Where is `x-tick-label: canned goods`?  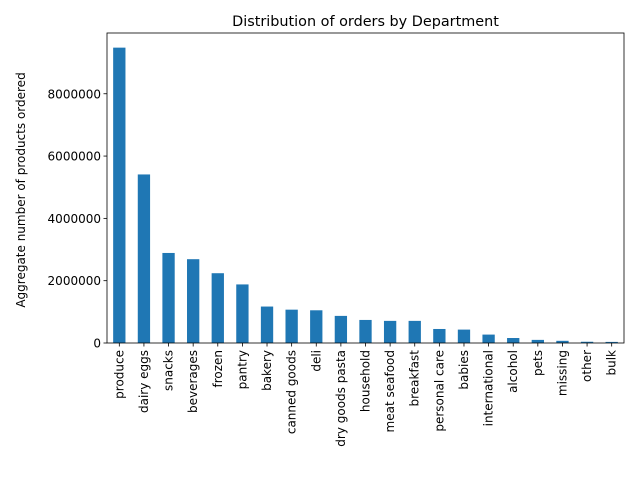 x-tick-label: canned goods is located at coordinates (292, 392).